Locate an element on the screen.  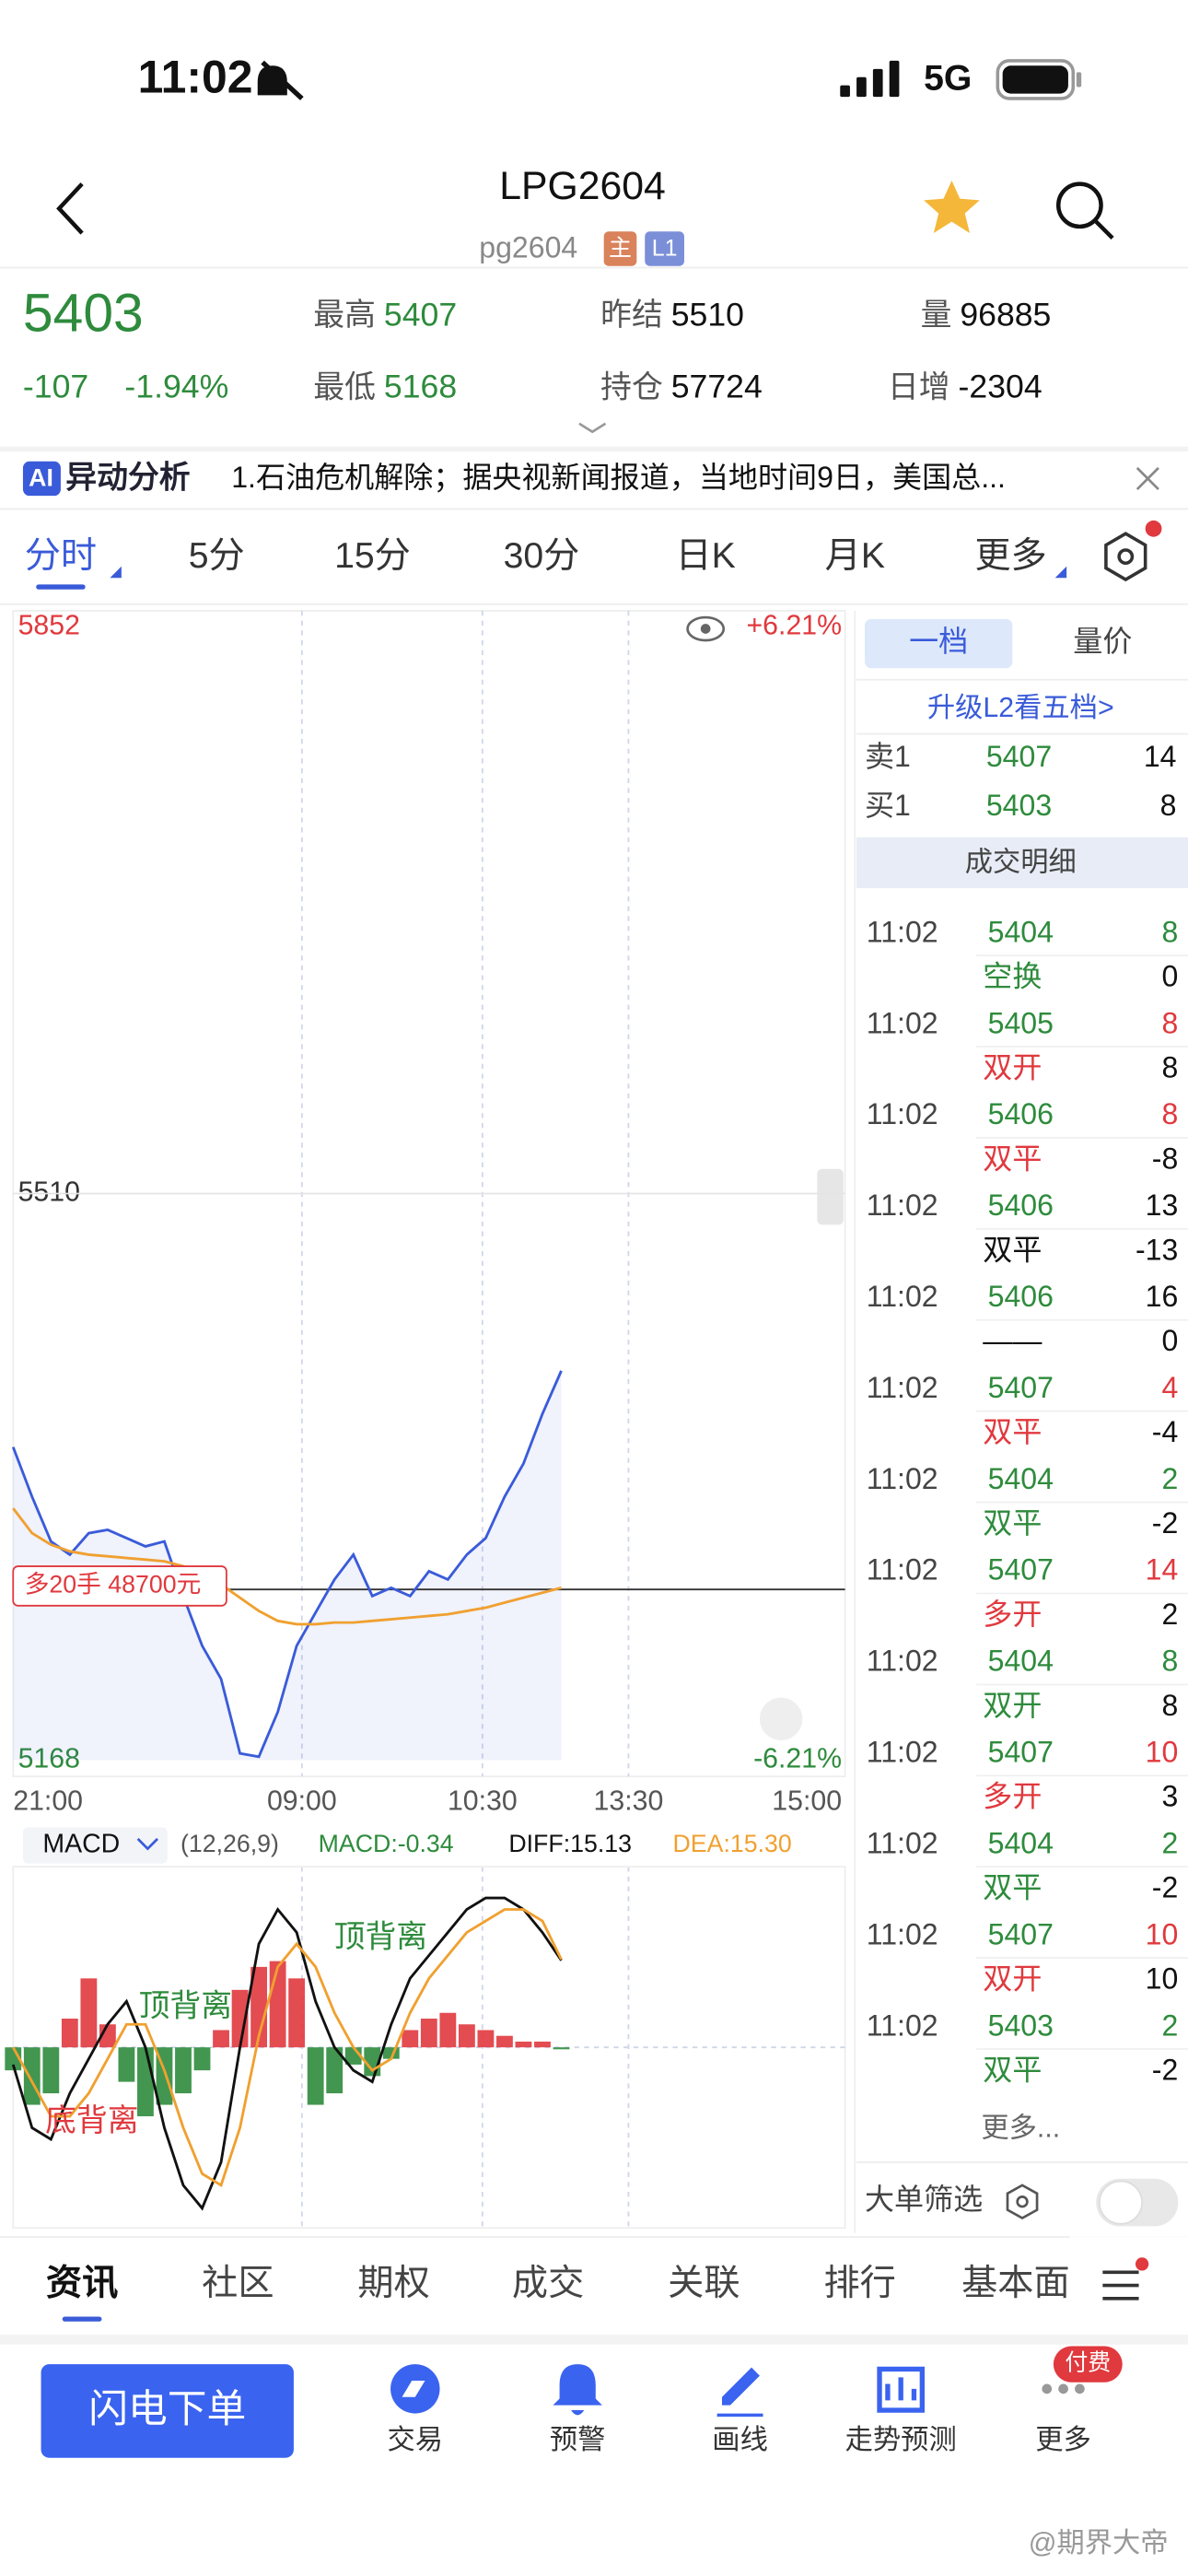
back-button is located at coordinates (70, 208).